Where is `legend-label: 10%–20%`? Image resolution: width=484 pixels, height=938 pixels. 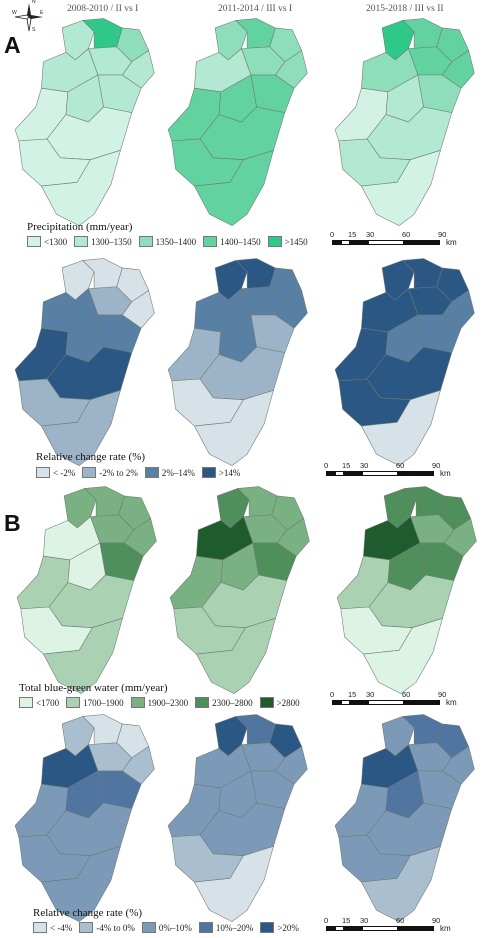
legend-label: 10%–20% is located at coordinates (234, 927).